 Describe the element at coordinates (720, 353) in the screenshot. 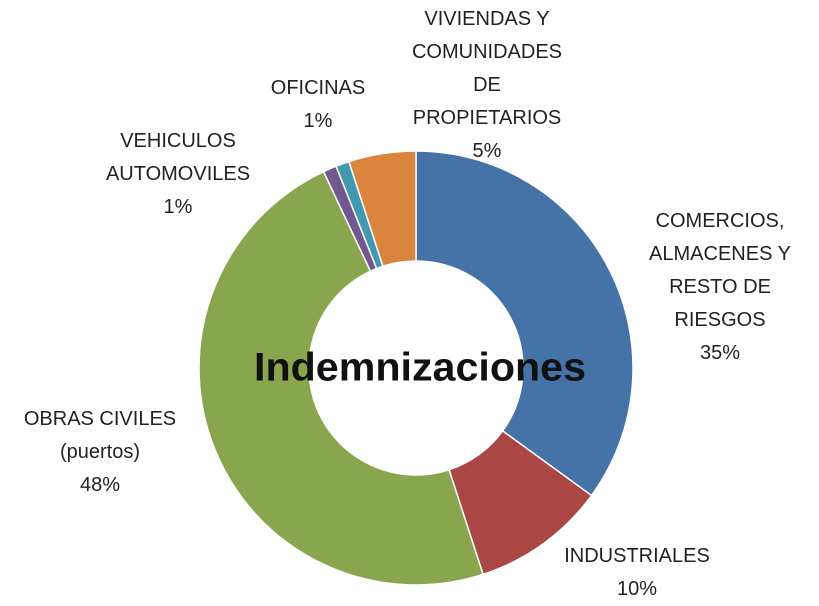

I see `value-label: 35%` at that location.